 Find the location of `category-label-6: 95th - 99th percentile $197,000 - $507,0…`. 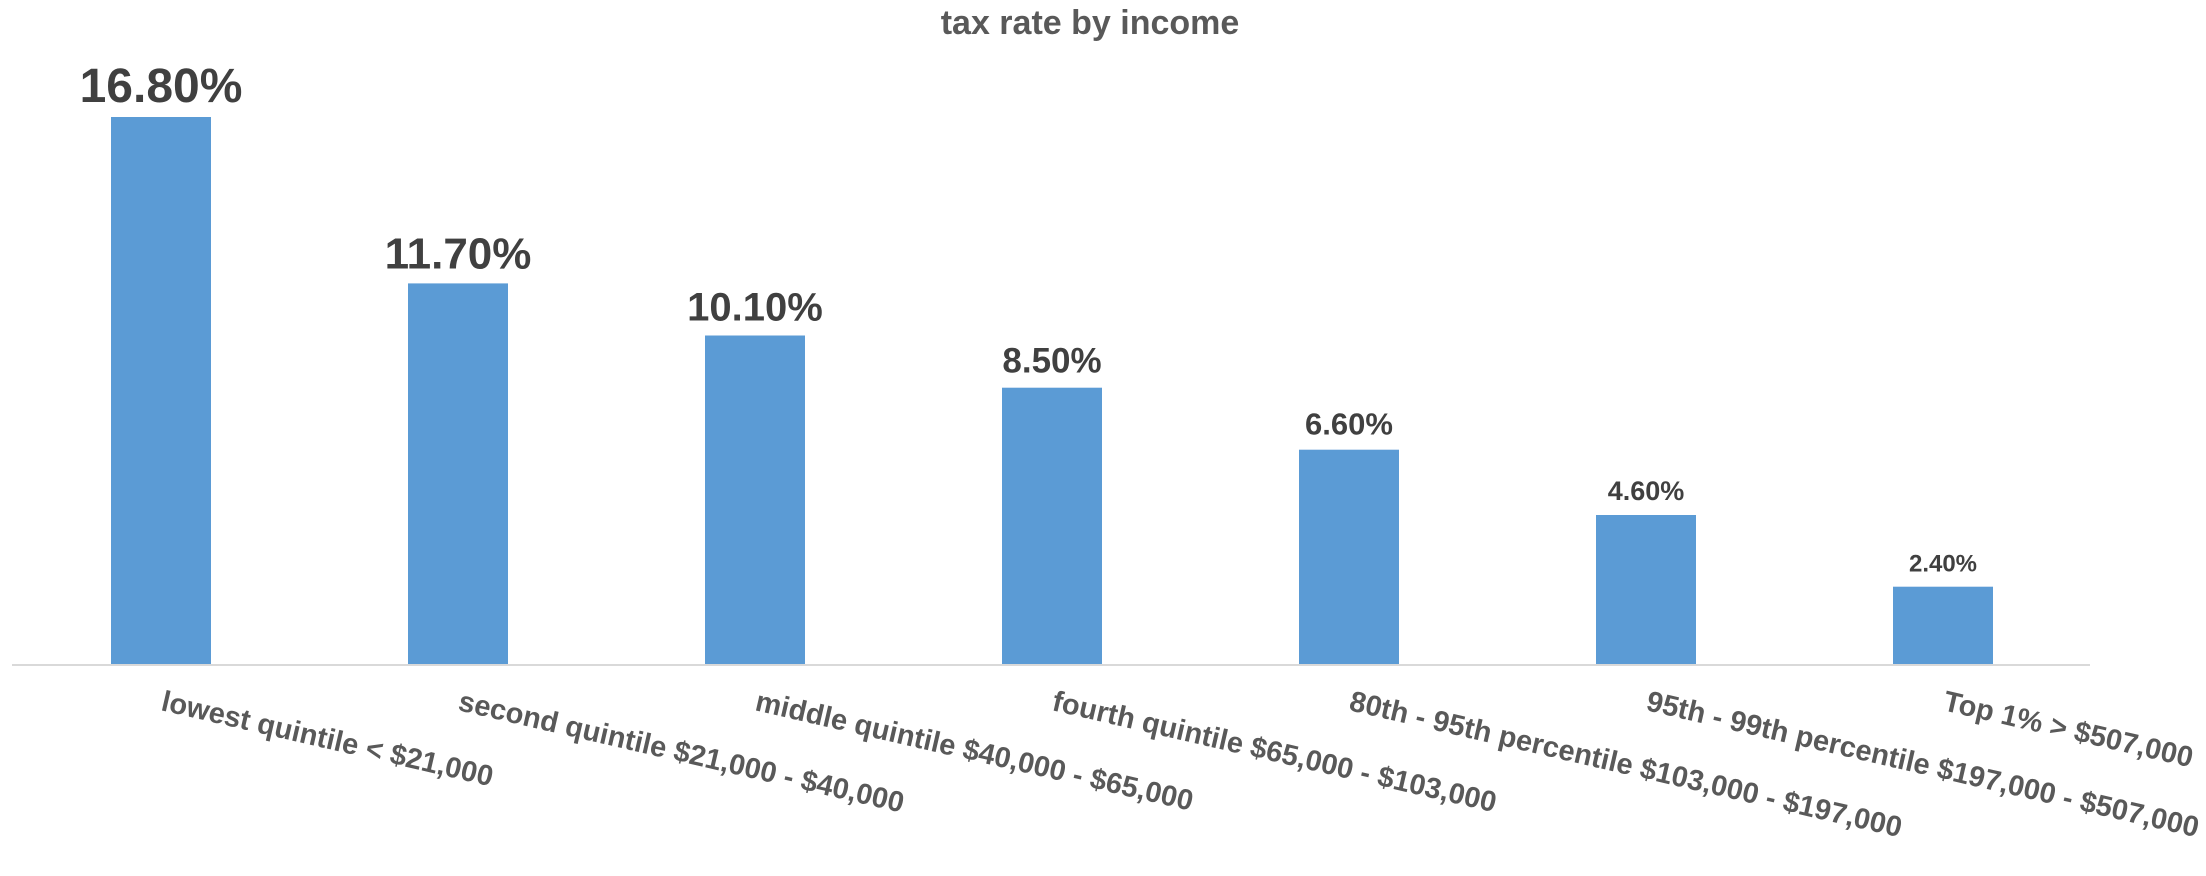

category-label-6: 95th - 99th percentile $197,000 - $507,0… is located at coordinates (1922, 765).